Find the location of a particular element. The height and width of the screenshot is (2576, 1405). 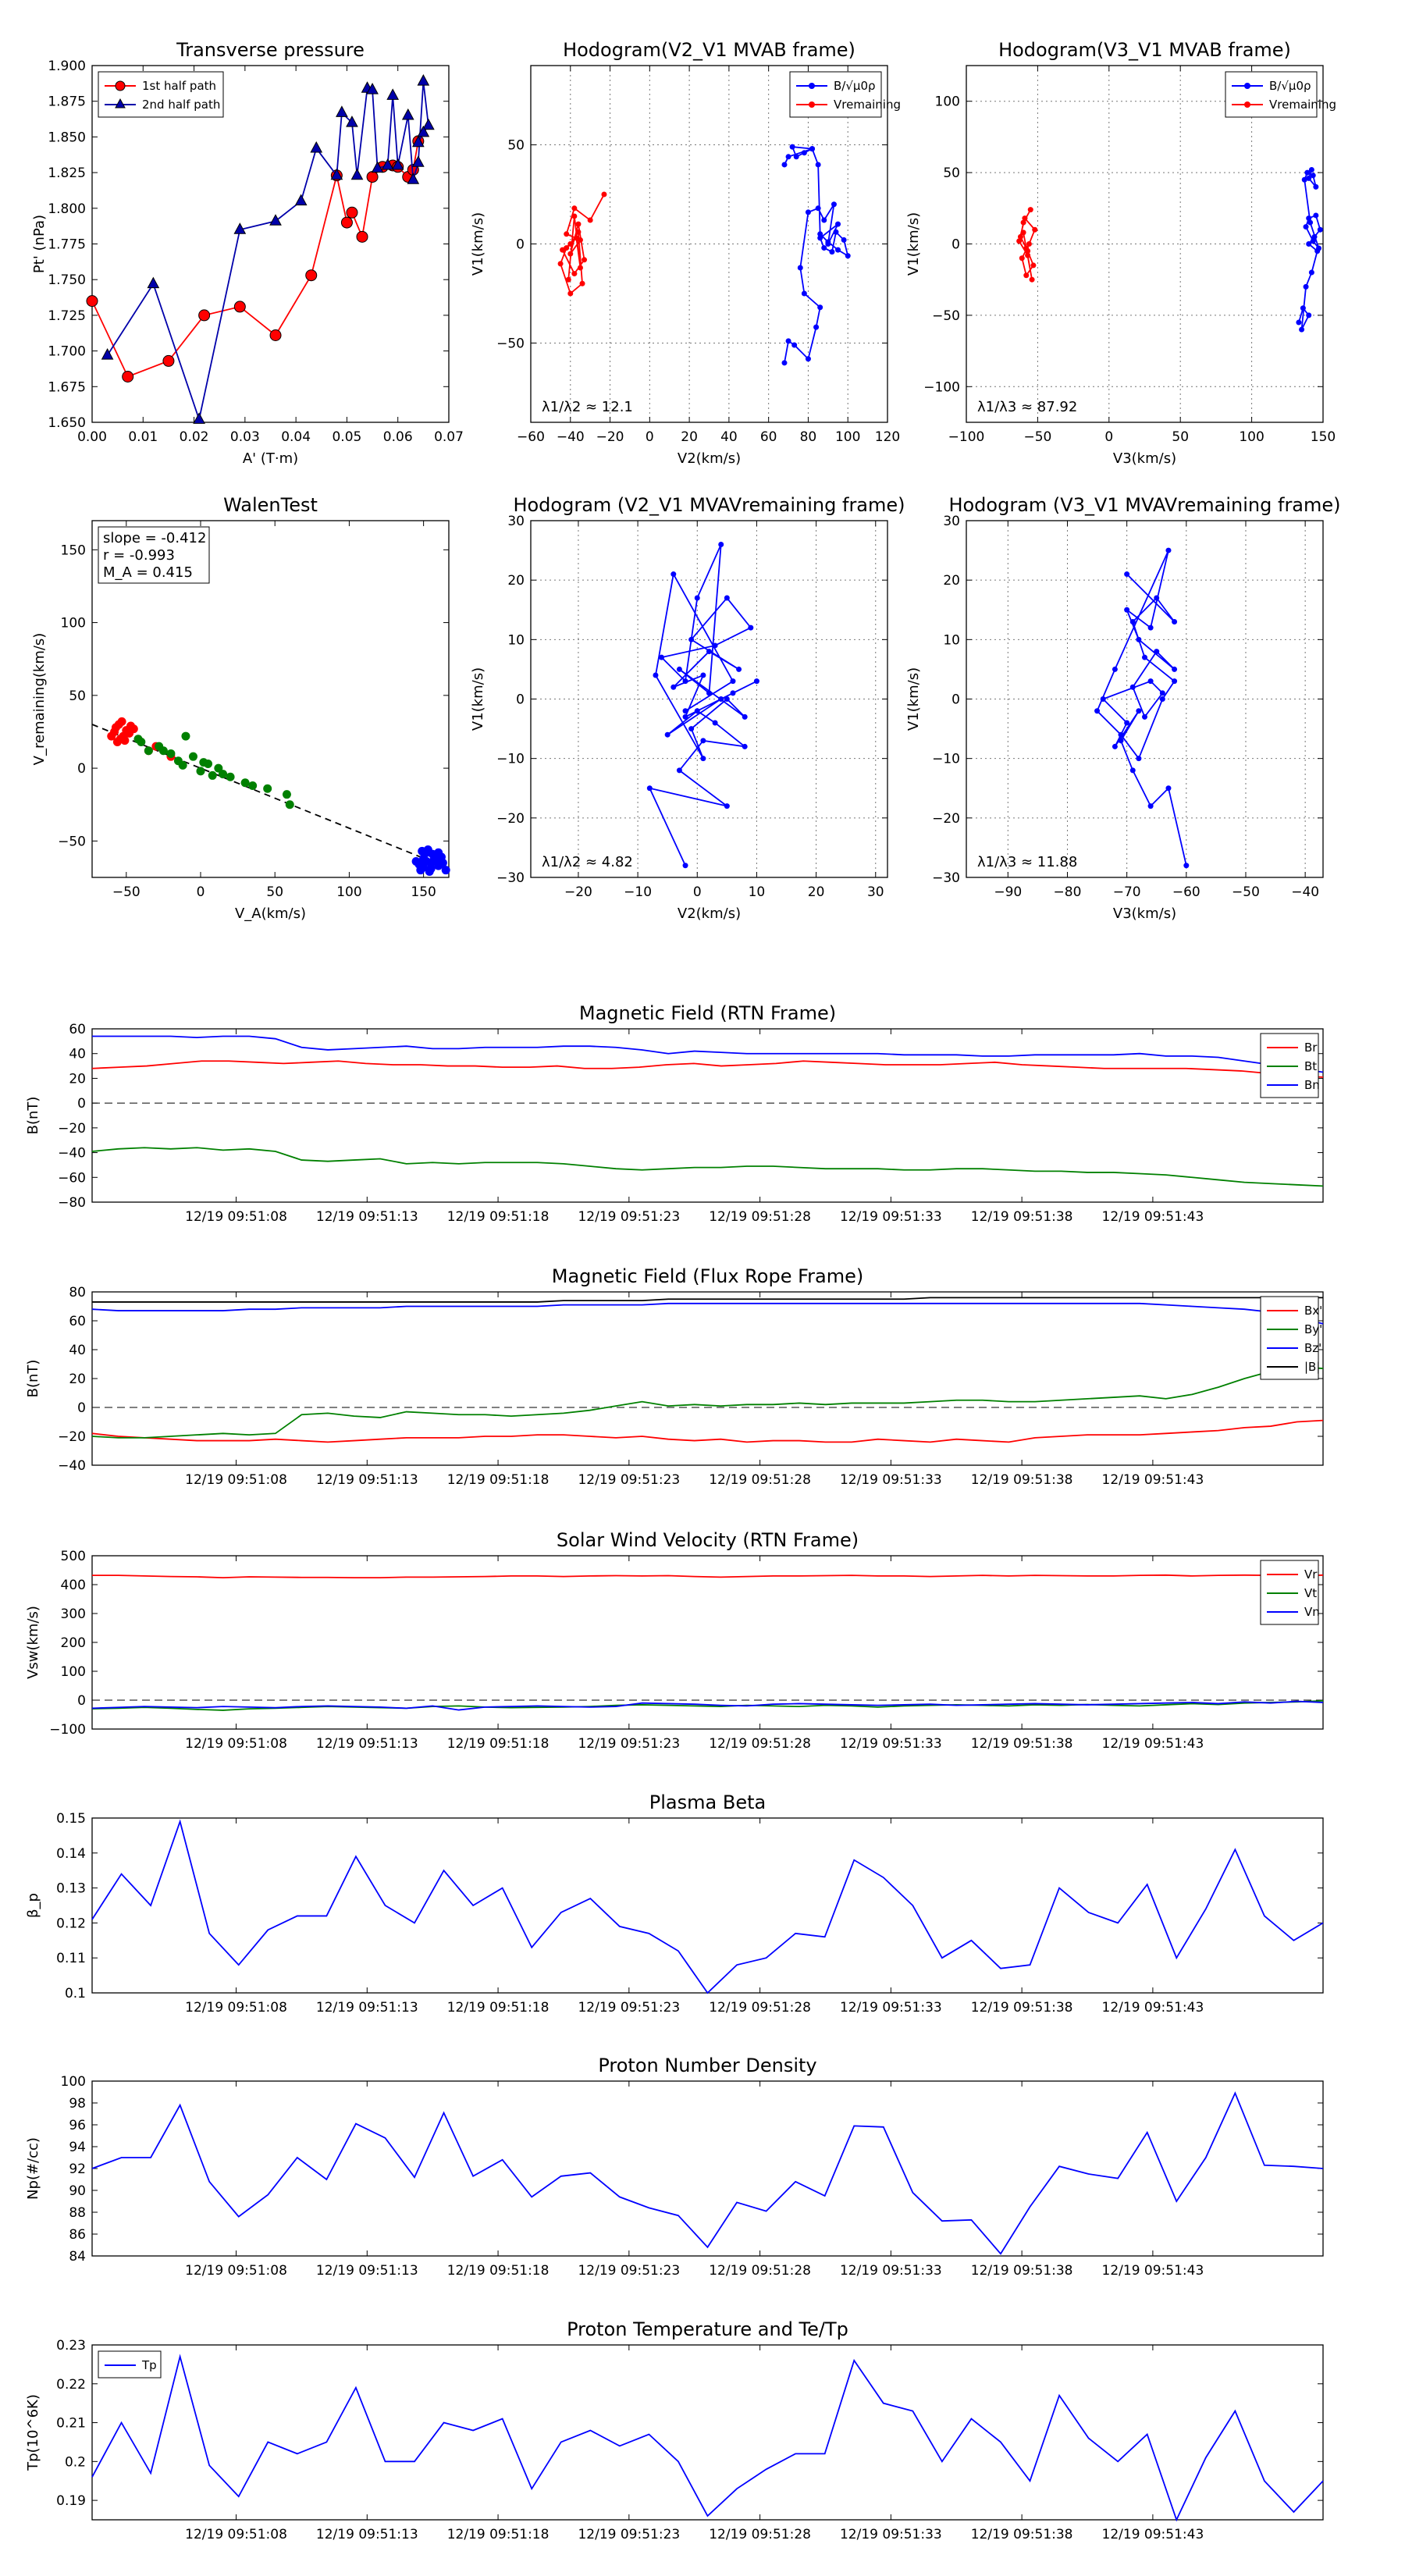

frfield-xtick-label: 12/19 09:51:23 is located at coordinates (629, 1480).